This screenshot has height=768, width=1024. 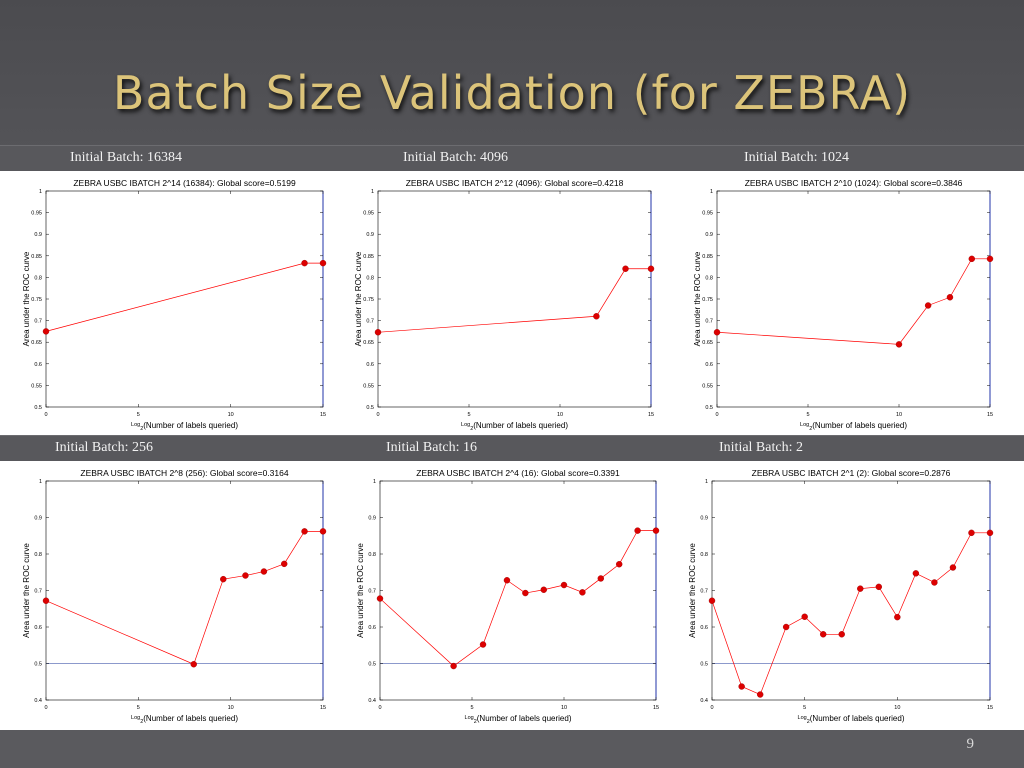 I want to click on footer-bar, so click(x=512, y=749).